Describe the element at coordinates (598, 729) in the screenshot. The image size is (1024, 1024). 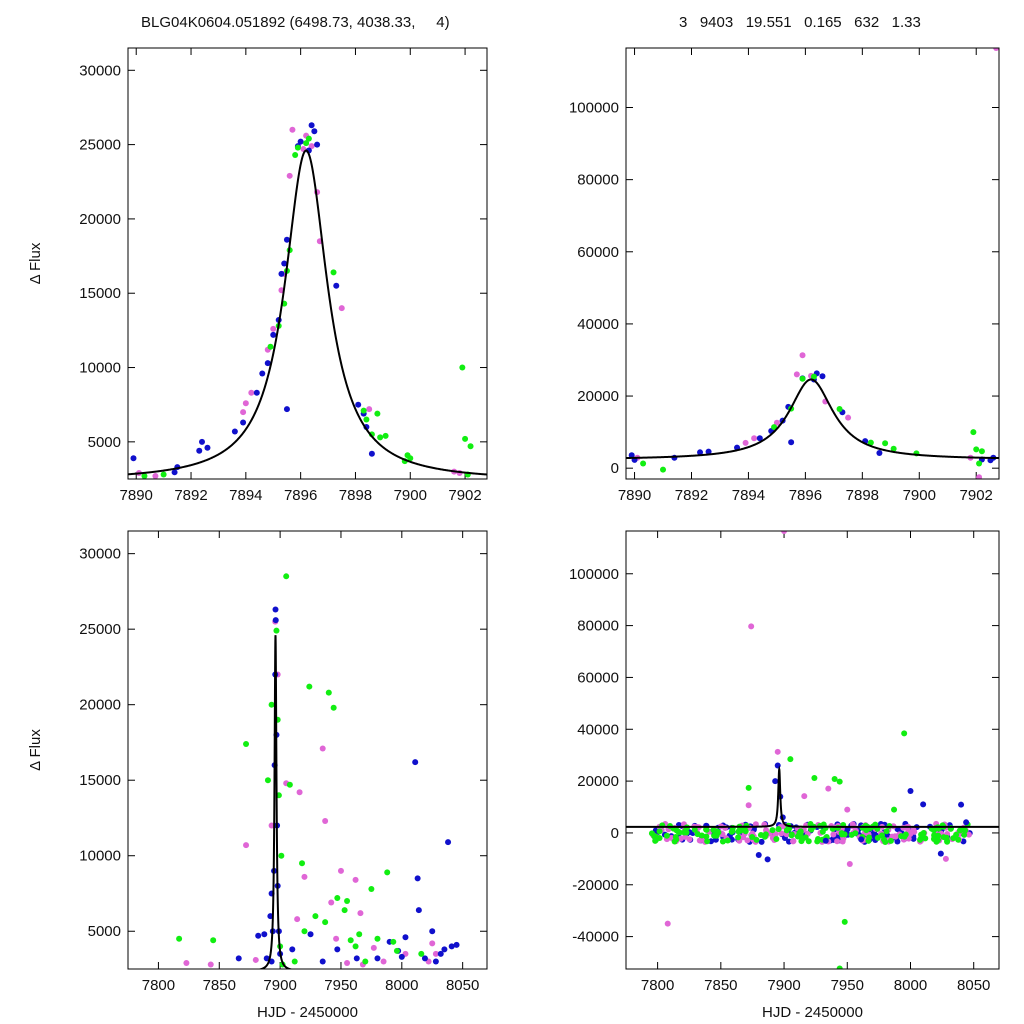
I see `y-tick-label: 40000` at that location.